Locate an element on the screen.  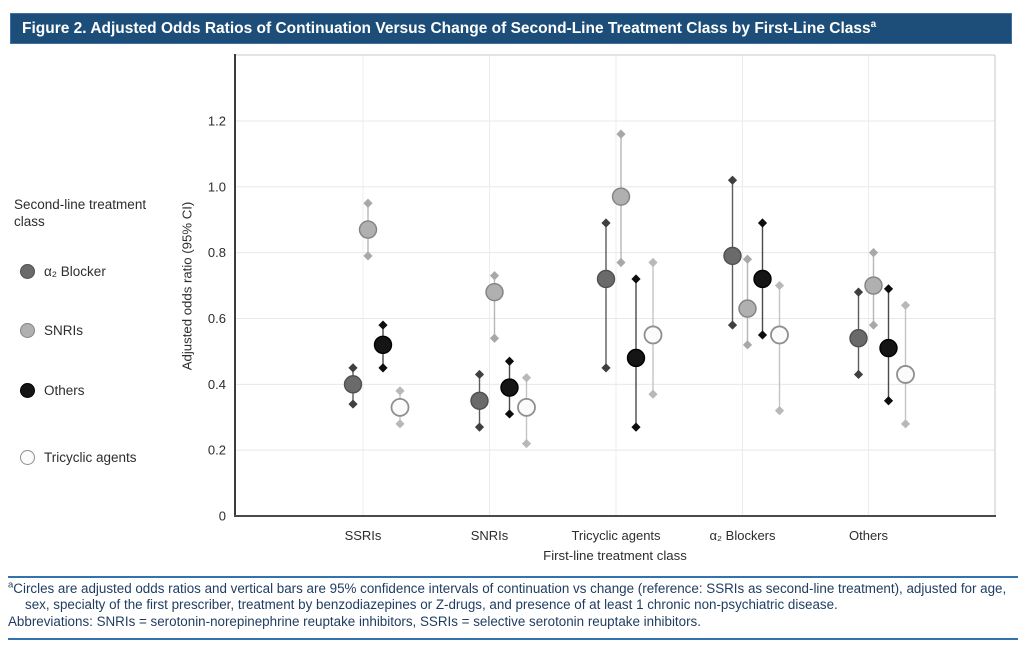
y-tick-label: 0.6 is located at coordinates (217, 318).